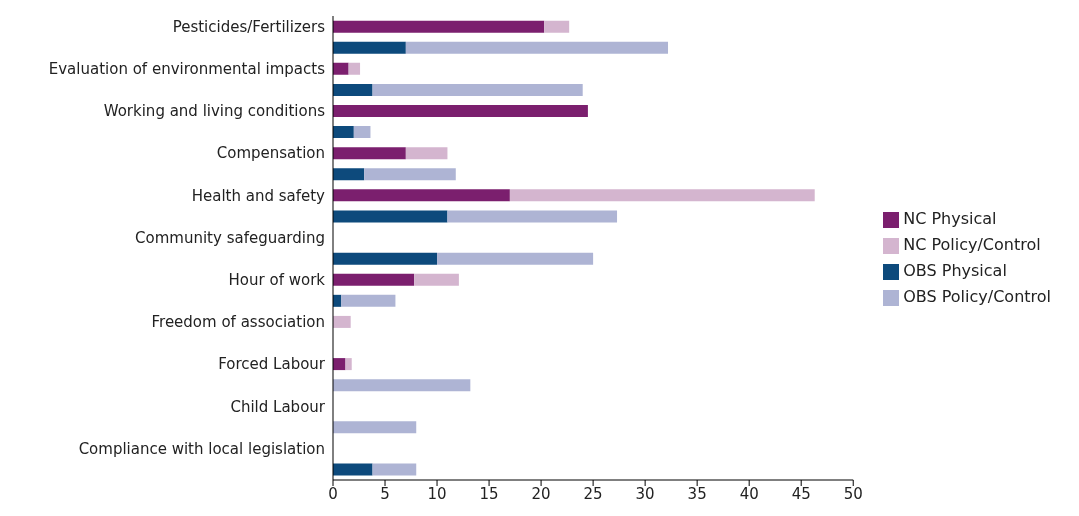 The height and width of the screenshot is (516, 1079). What do you see at coordinates (697, 493) in the screenshot?
I see `x-tick-label: 35` at bounding box center [697, 493].